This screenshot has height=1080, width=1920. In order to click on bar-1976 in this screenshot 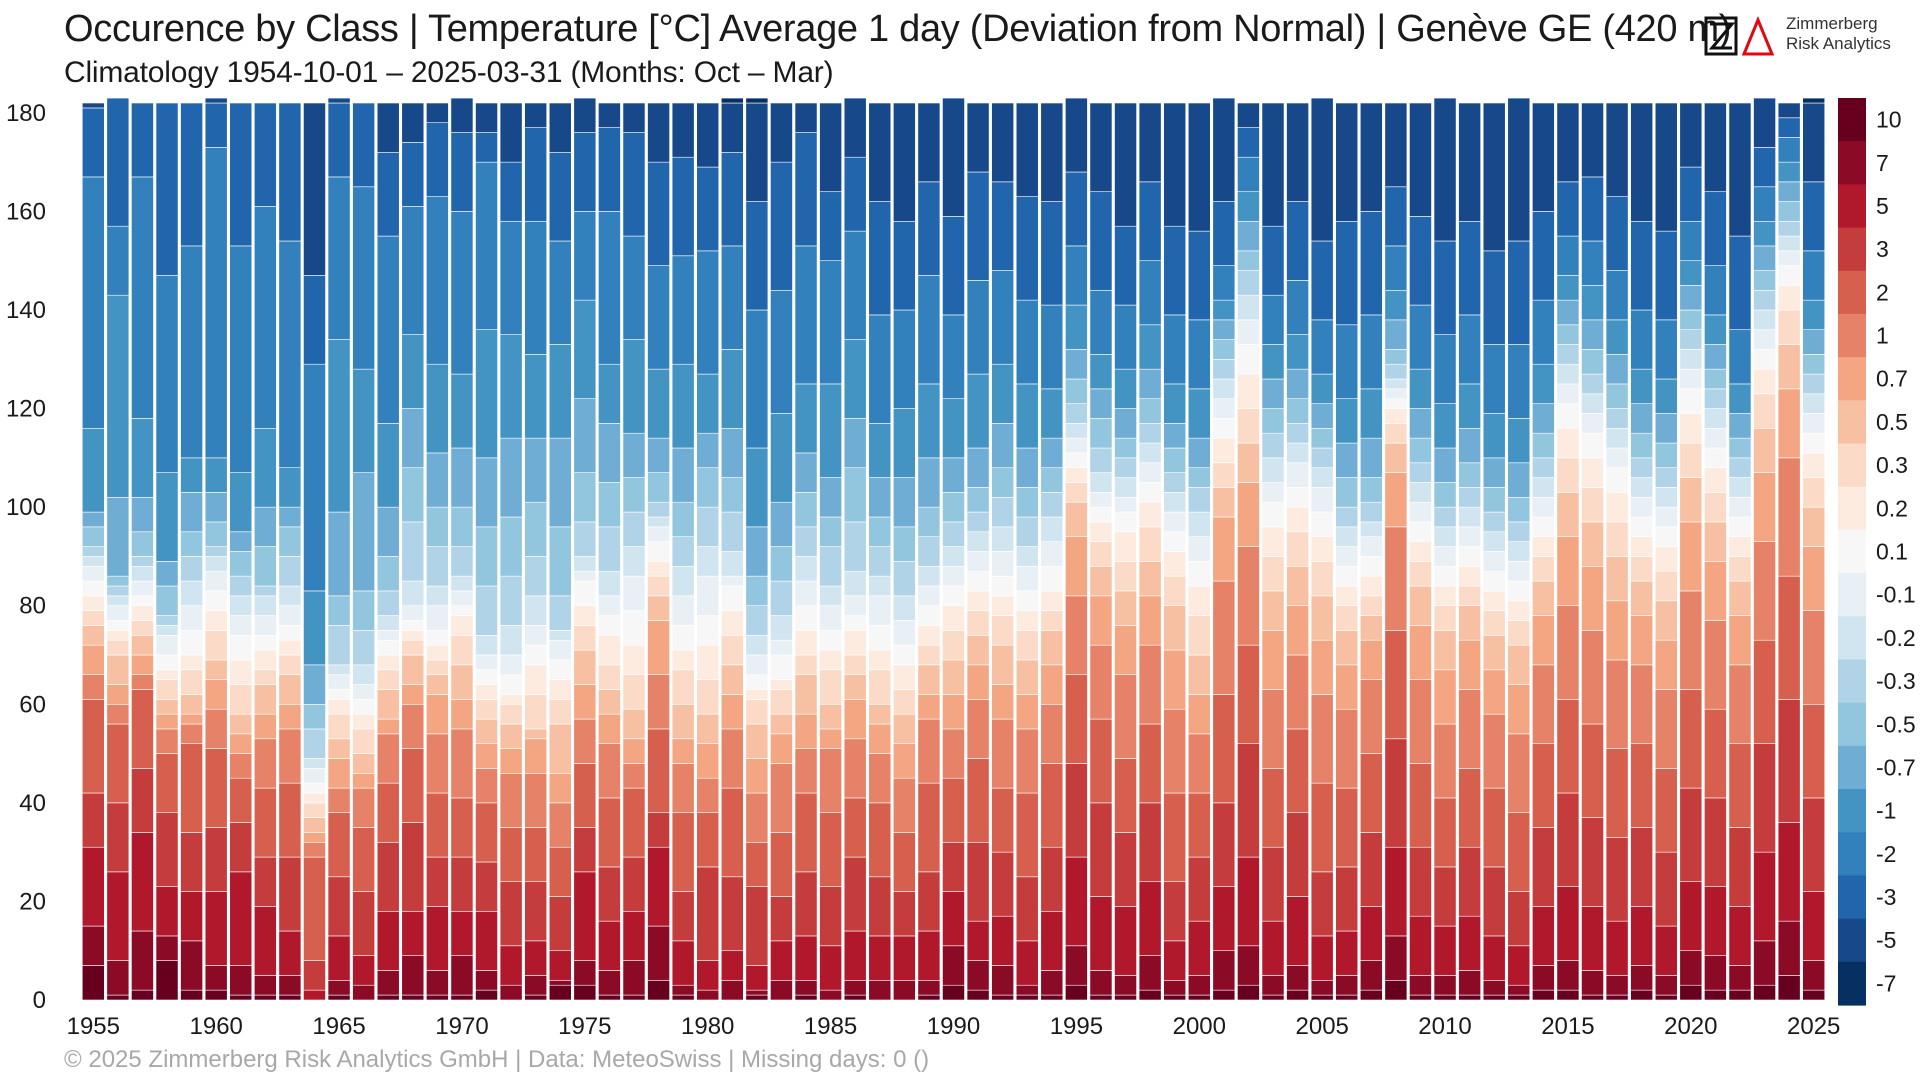, I will do `click(609, 551)`.